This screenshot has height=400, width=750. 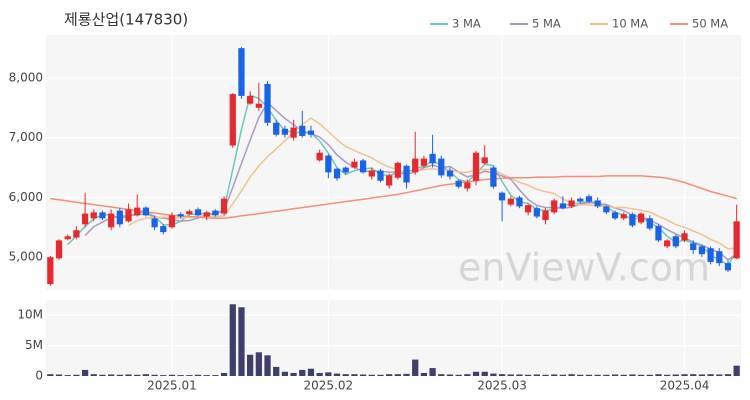 I want to click on legend-label: 10 MA, so click(x=630, y=24).